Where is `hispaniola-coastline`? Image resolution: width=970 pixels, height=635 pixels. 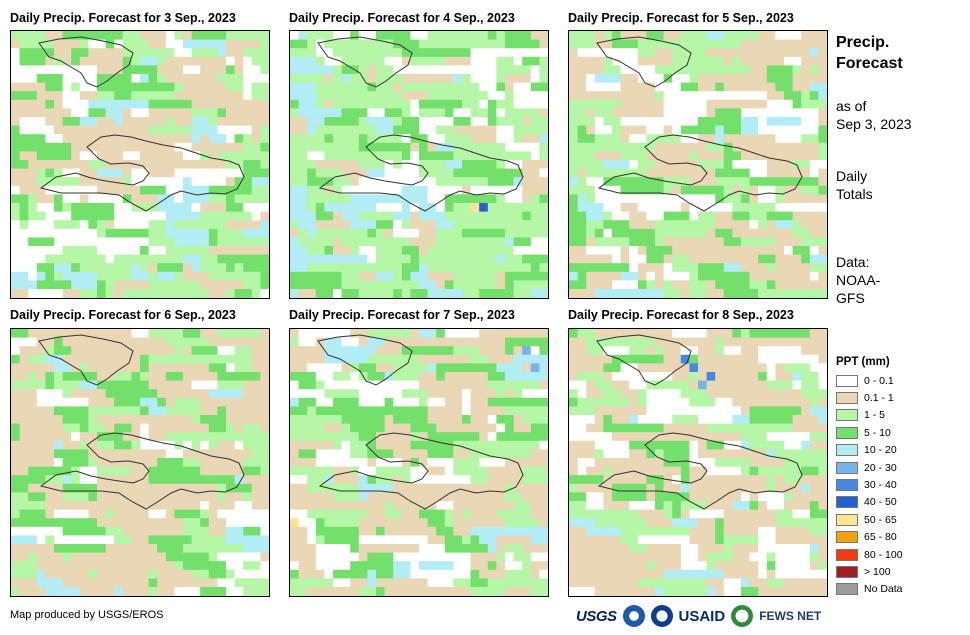 hispaniola-coastline is located at coordinates (421, 471).